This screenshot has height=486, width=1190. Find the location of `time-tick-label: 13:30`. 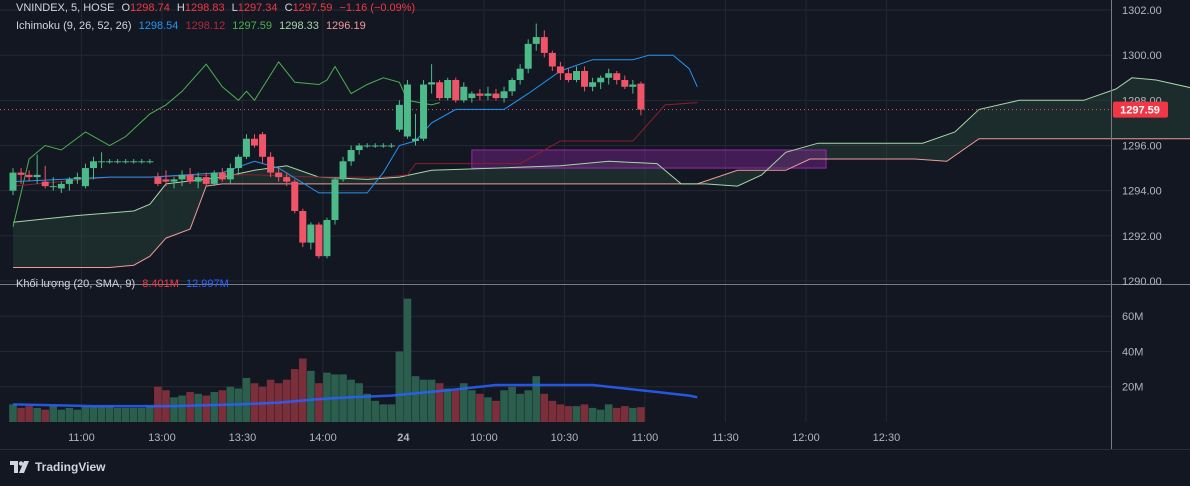

time-tick-label: 13:30 is located at coordinates (243, 438).